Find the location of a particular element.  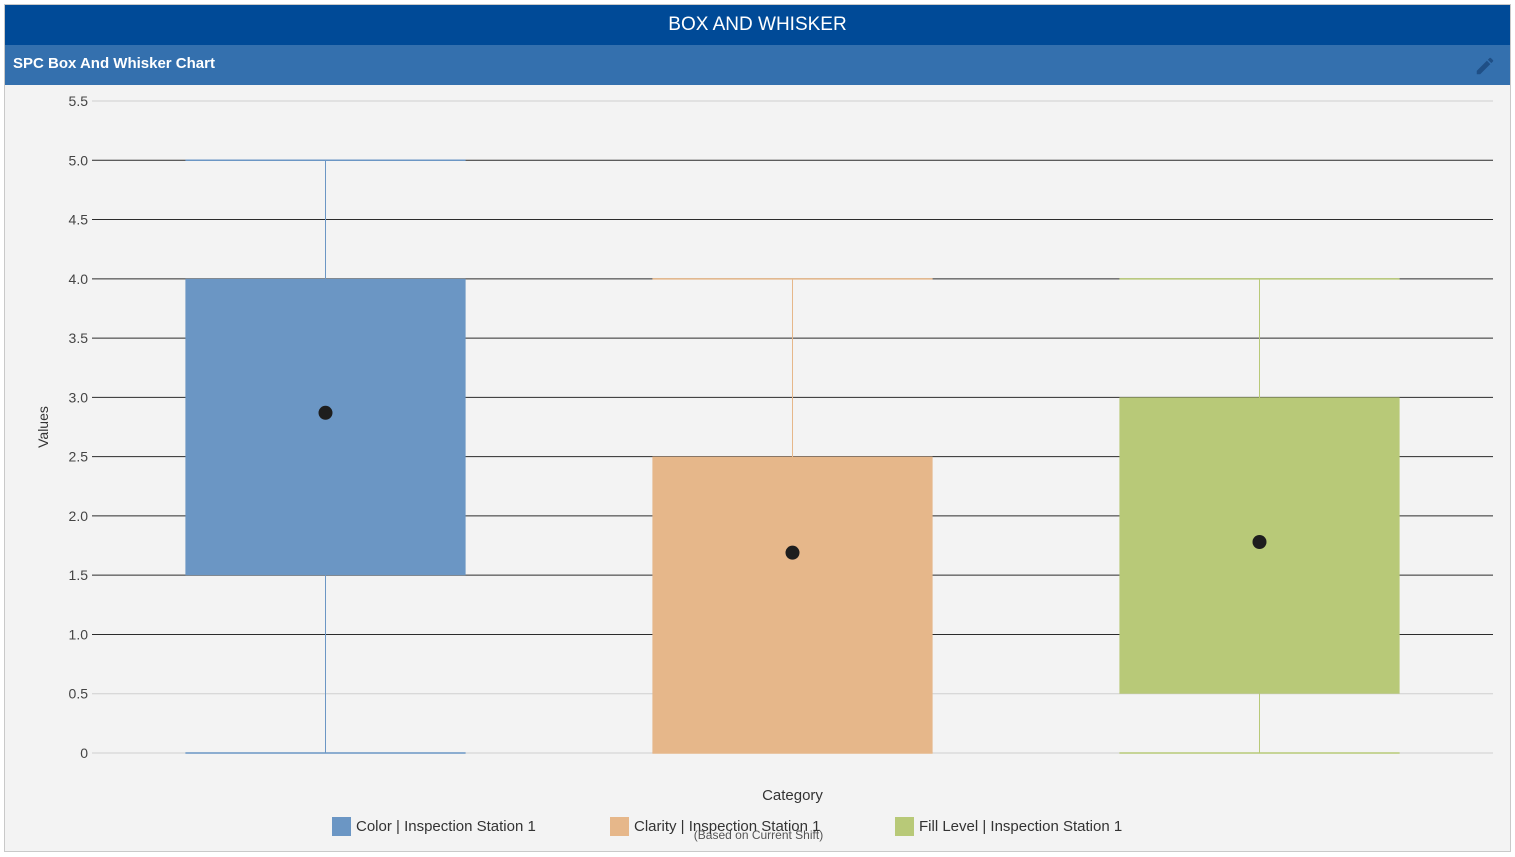

edit-button is located at coordinates (1485, 65).